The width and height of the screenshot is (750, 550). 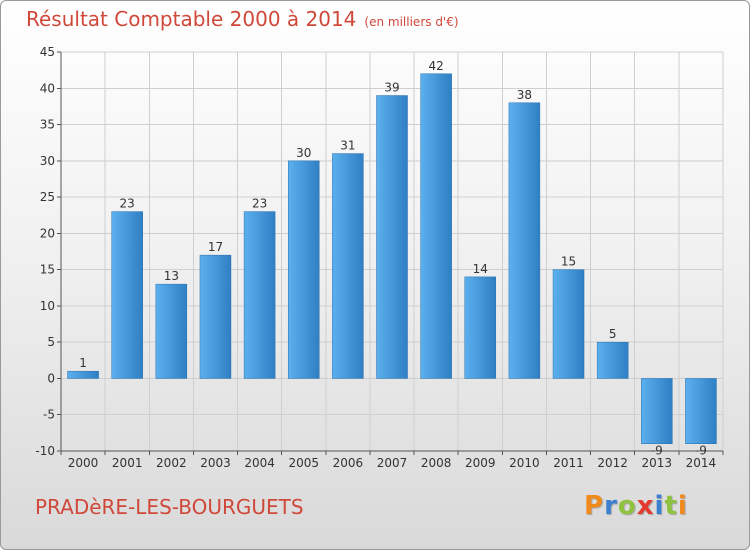 I want to click on data-label: 13, so click(x=171, y=276).